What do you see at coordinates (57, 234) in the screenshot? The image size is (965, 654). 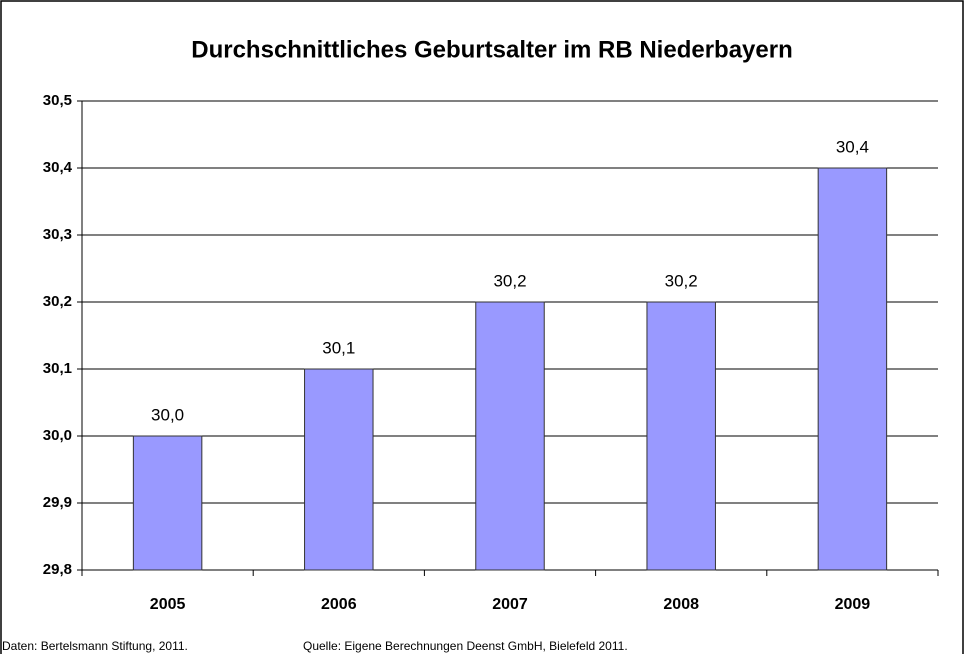 I see `y-tick-label: 30,3` at bounding box center [57, 234].